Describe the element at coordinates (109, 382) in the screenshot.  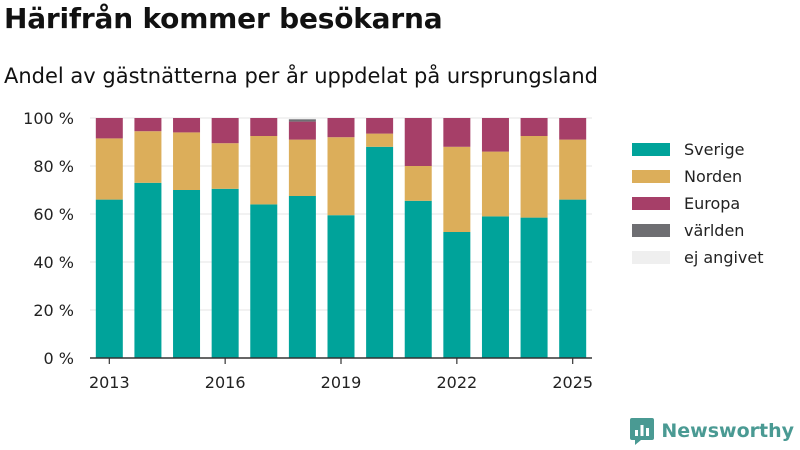
I see `x-tick-label: 2013` at that location.